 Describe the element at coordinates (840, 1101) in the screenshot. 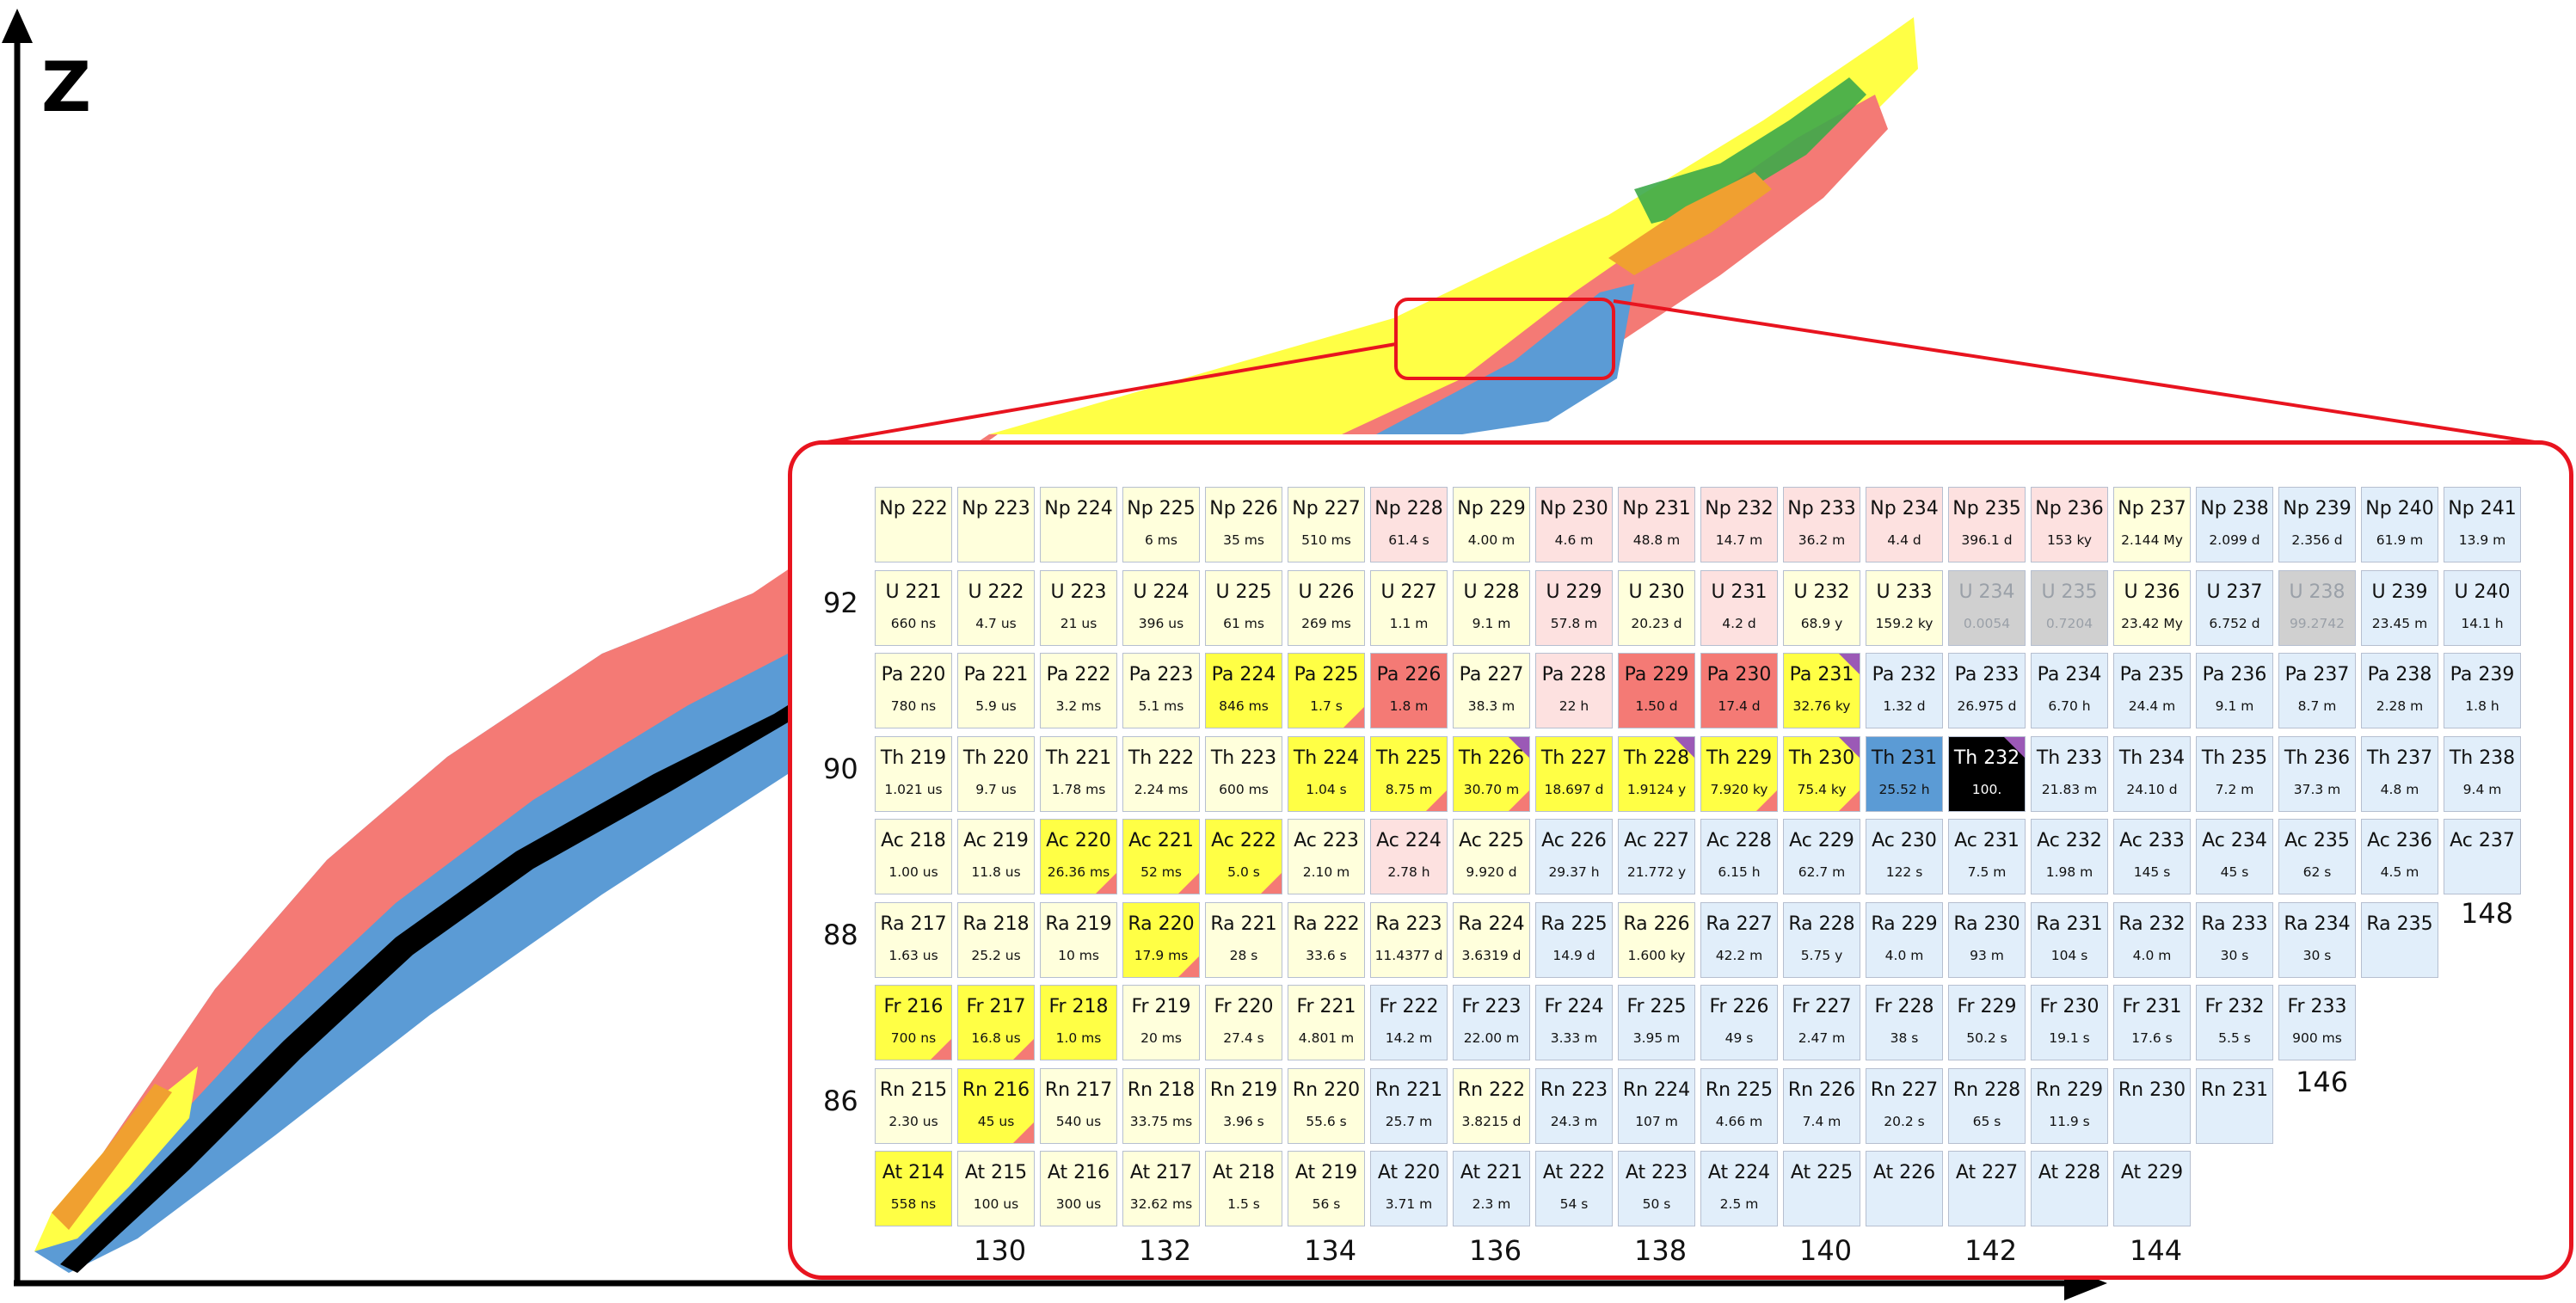

I see `z-label: 86` at that location.